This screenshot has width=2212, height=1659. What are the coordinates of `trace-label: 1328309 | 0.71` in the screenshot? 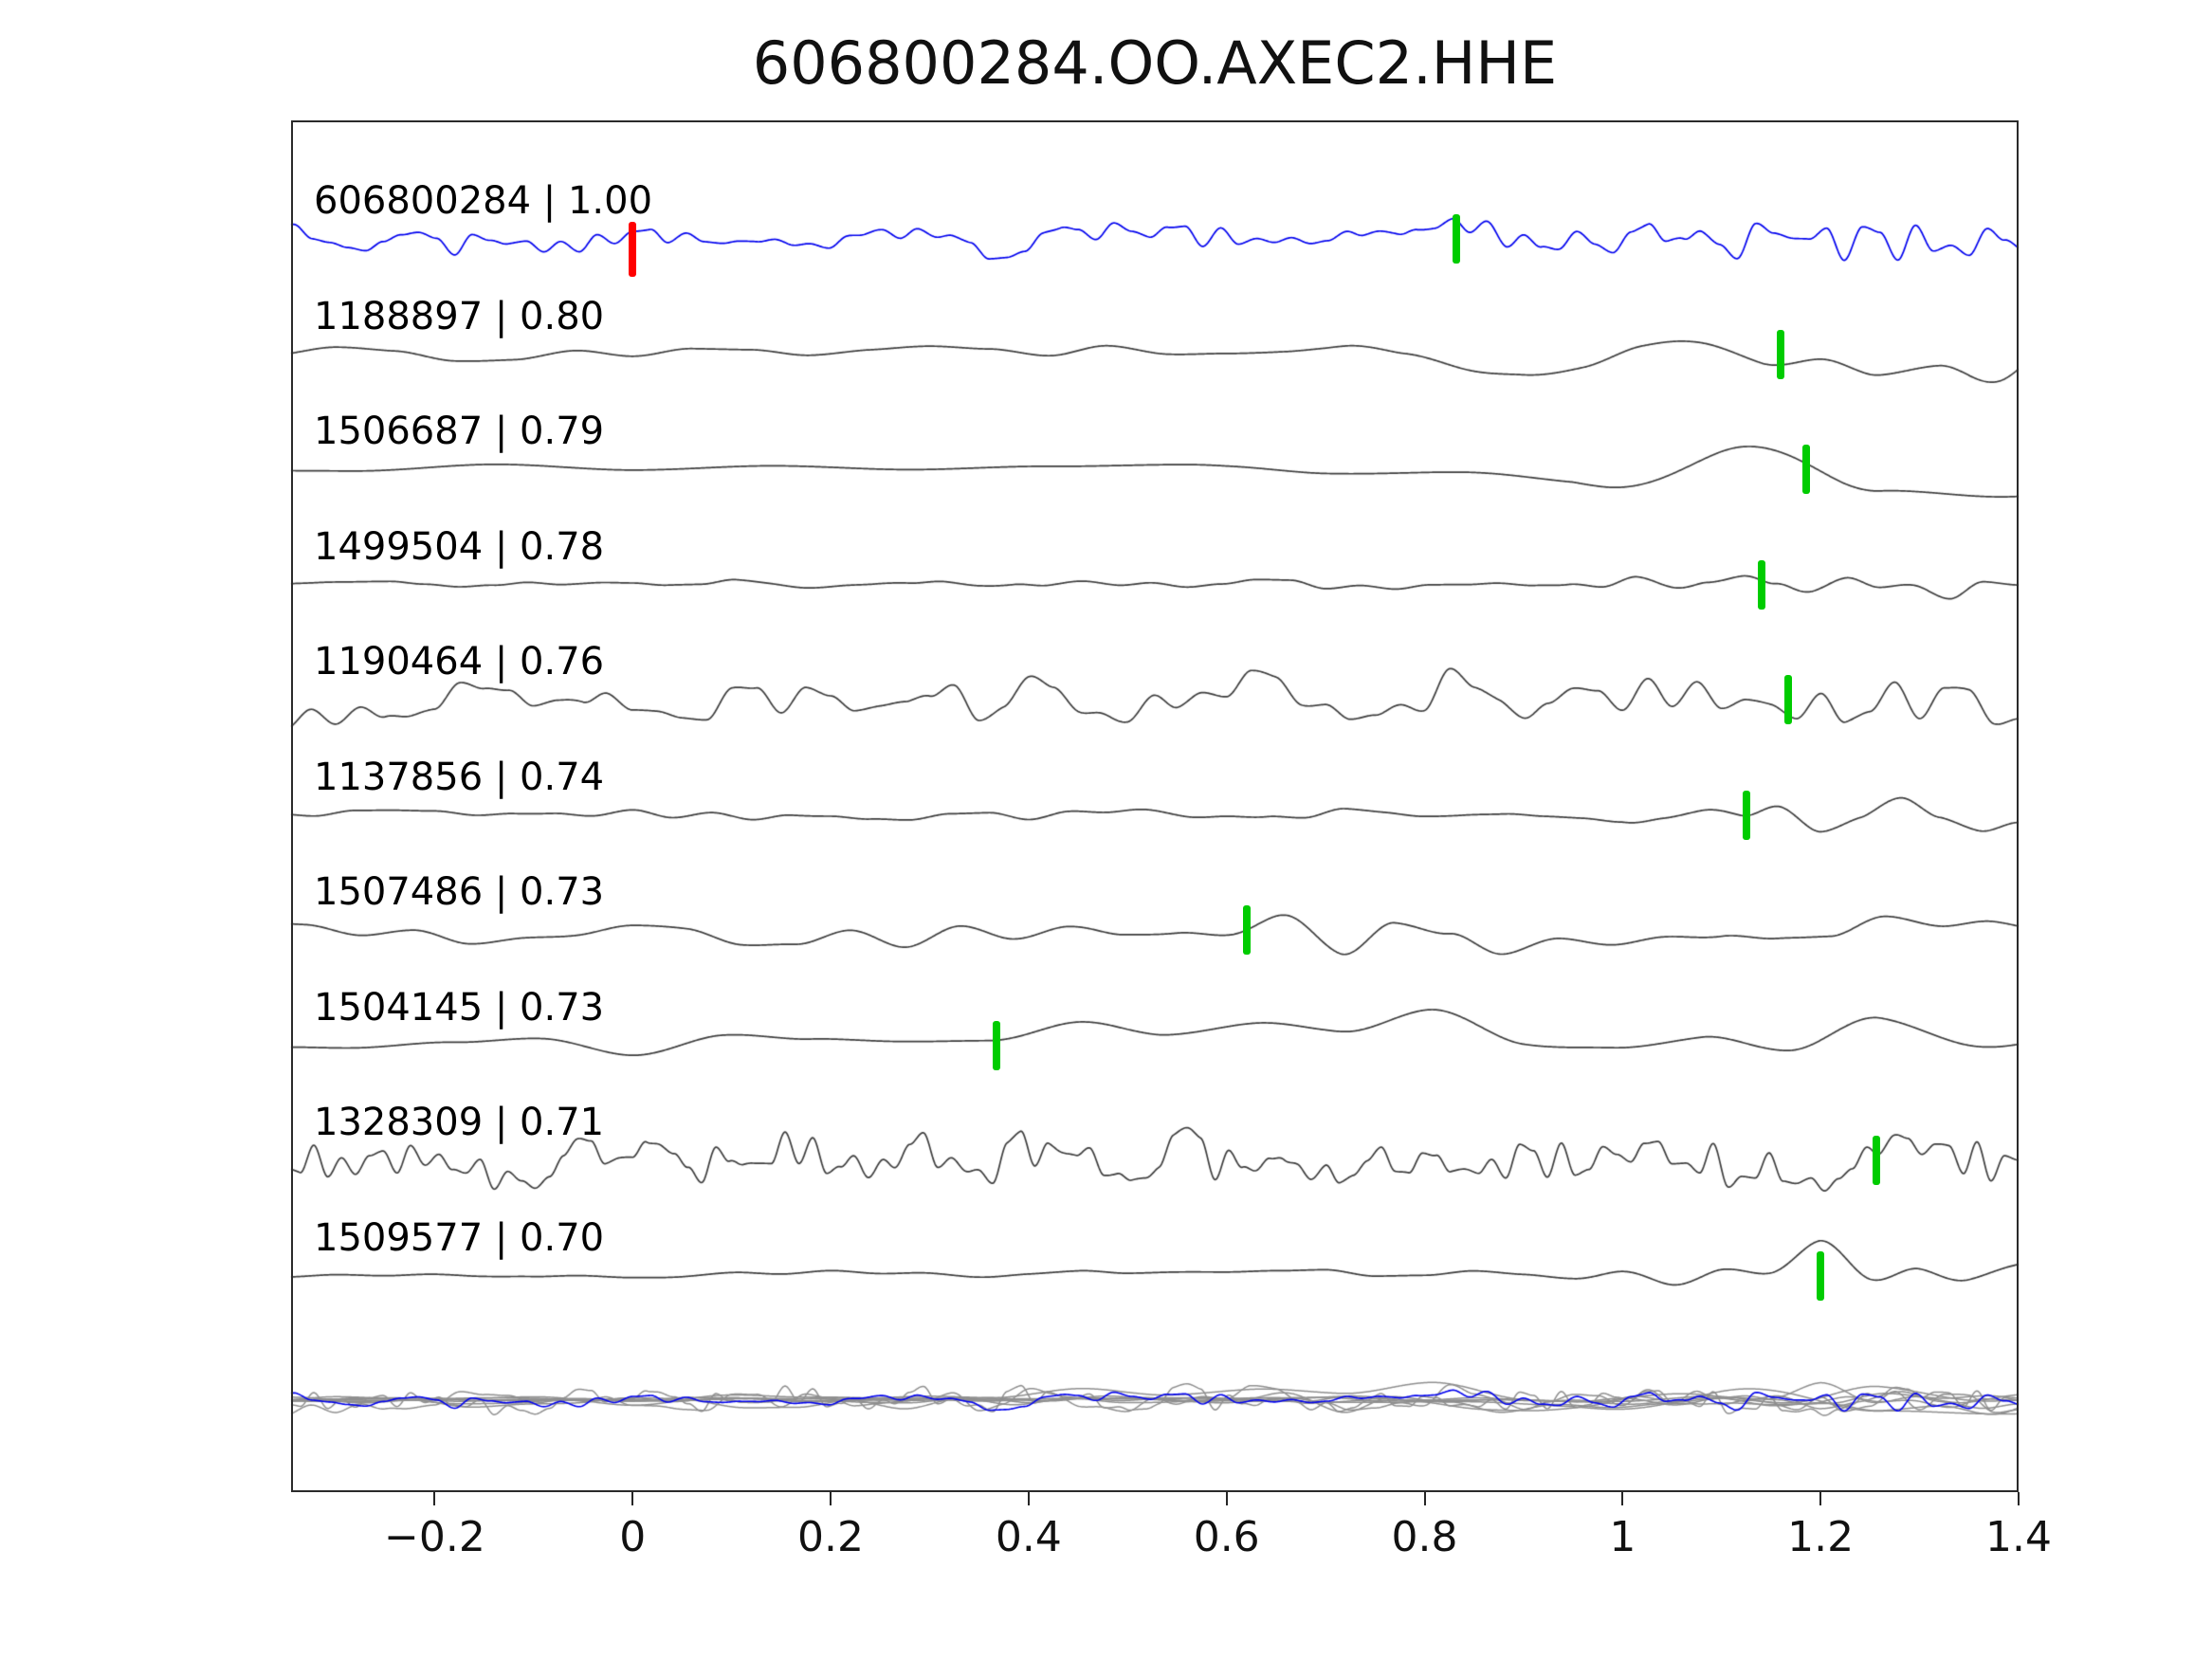 It's located at (459, 1122).